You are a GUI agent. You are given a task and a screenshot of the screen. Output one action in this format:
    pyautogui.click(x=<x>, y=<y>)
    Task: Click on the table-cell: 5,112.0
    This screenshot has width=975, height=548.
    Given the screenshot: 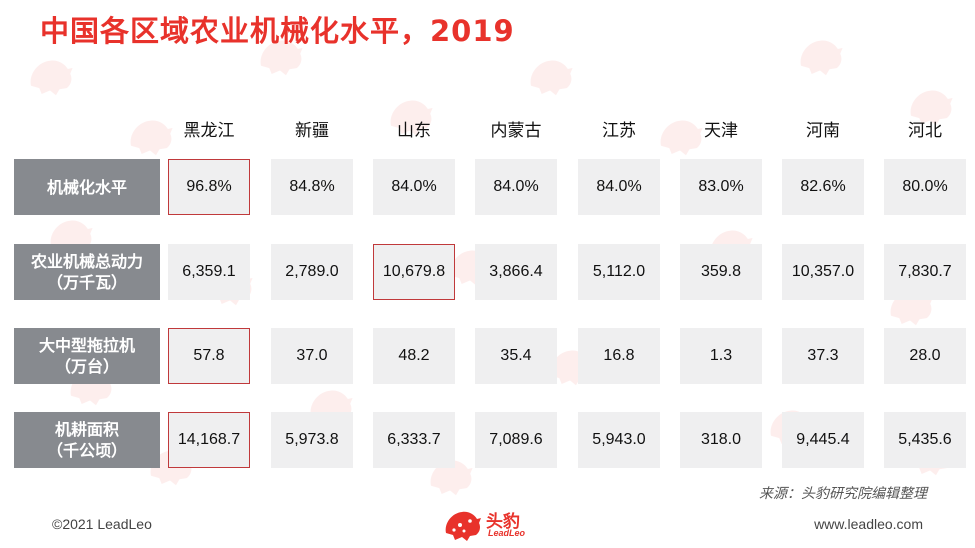 What is the action you would take?
    pyautogui.click(x=619, y=272)
    